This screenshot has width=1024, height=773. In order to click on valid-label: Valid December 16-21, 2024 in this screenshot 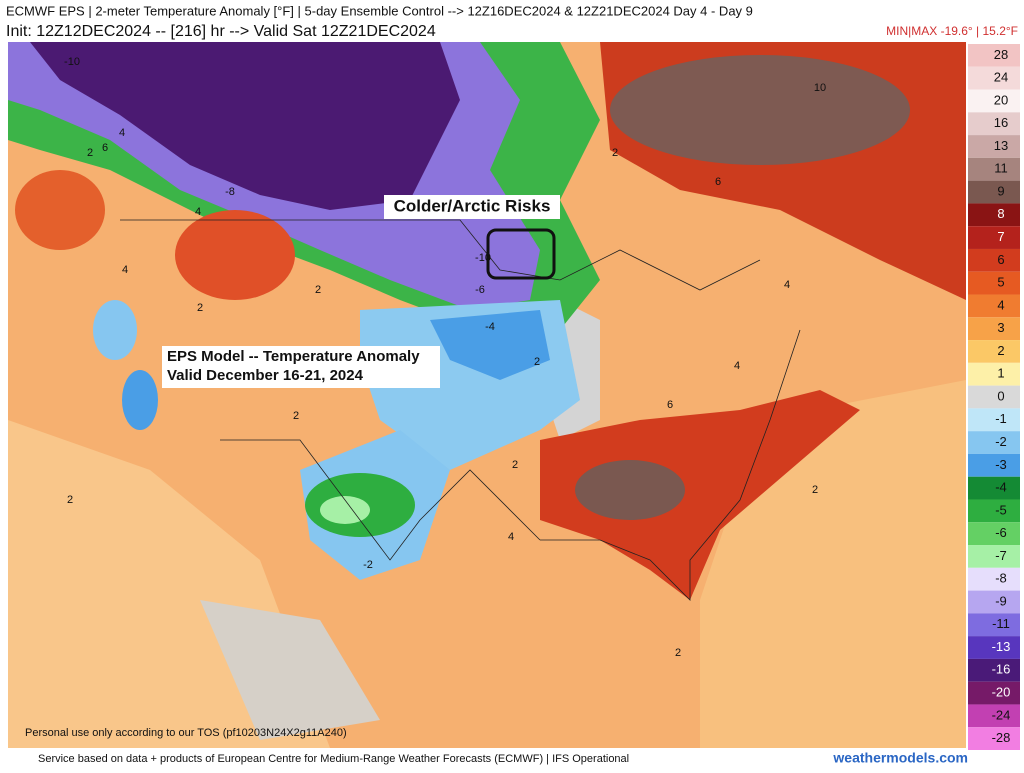, I will do `click(265, 375)`.